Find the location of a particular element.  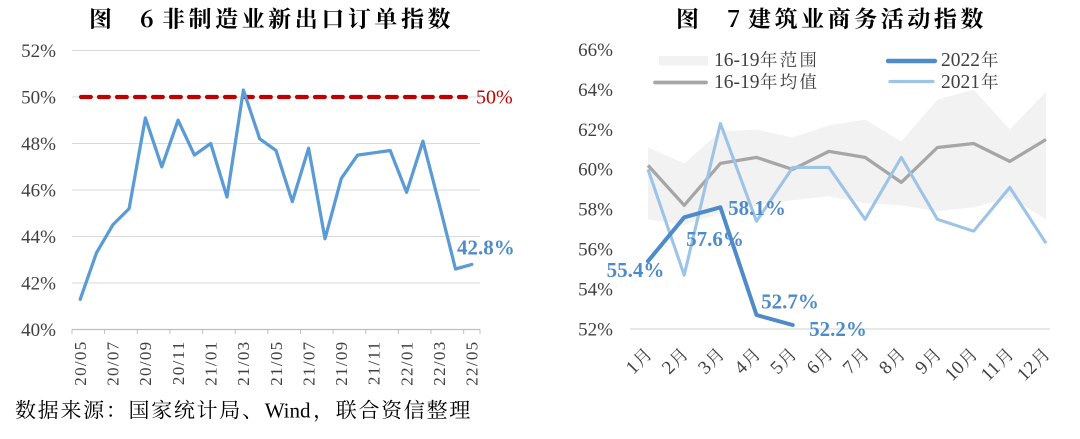

svg-text: 40% is located at coordinates (38, 330).